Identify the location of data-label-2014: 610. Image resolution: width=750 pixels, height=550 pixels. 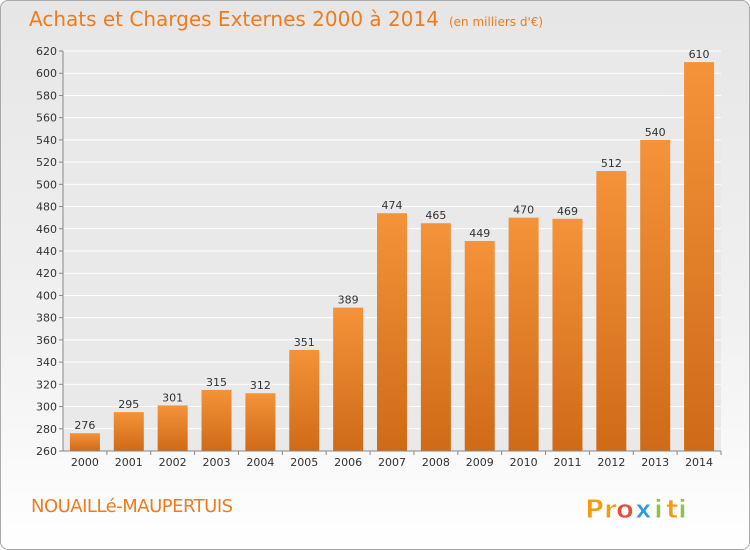
(699, 54).